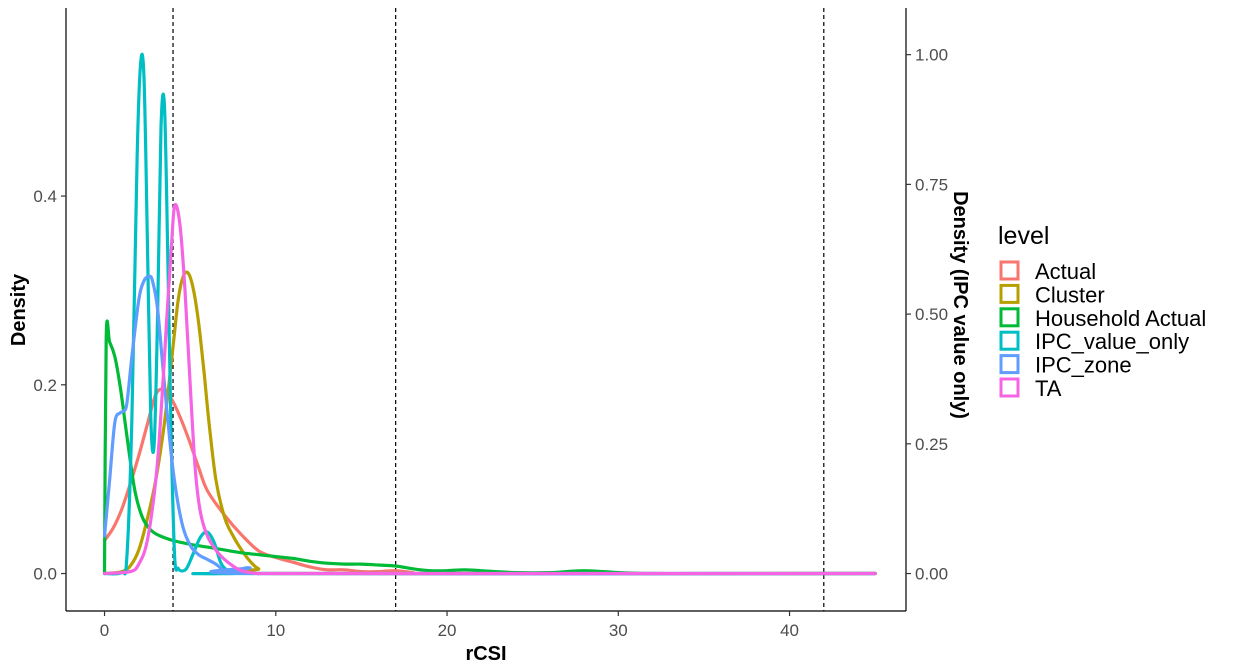 The image size is (1240, 670). Describe the element at coordinates (19, 309) in the screenshot. I see `y-axis-title: Density` at that location.